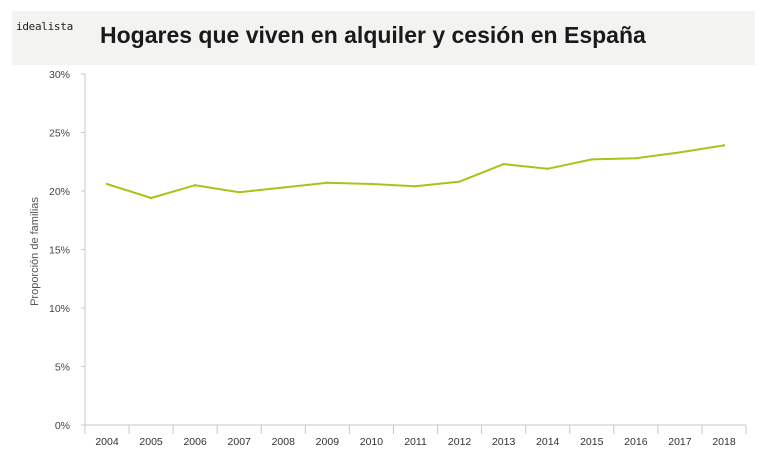 This screenshot has width=775, height=467. What do you see at coordinates (328, 442) in the screenshot?
I see `x-tick-label: 2009` at bounding box center [328, 442].